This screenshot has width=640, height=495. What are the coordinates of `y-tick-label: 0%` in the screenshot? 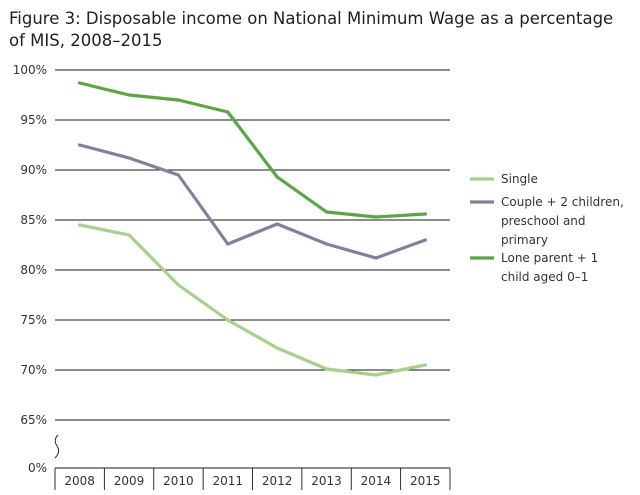 It's located at (37, 468).